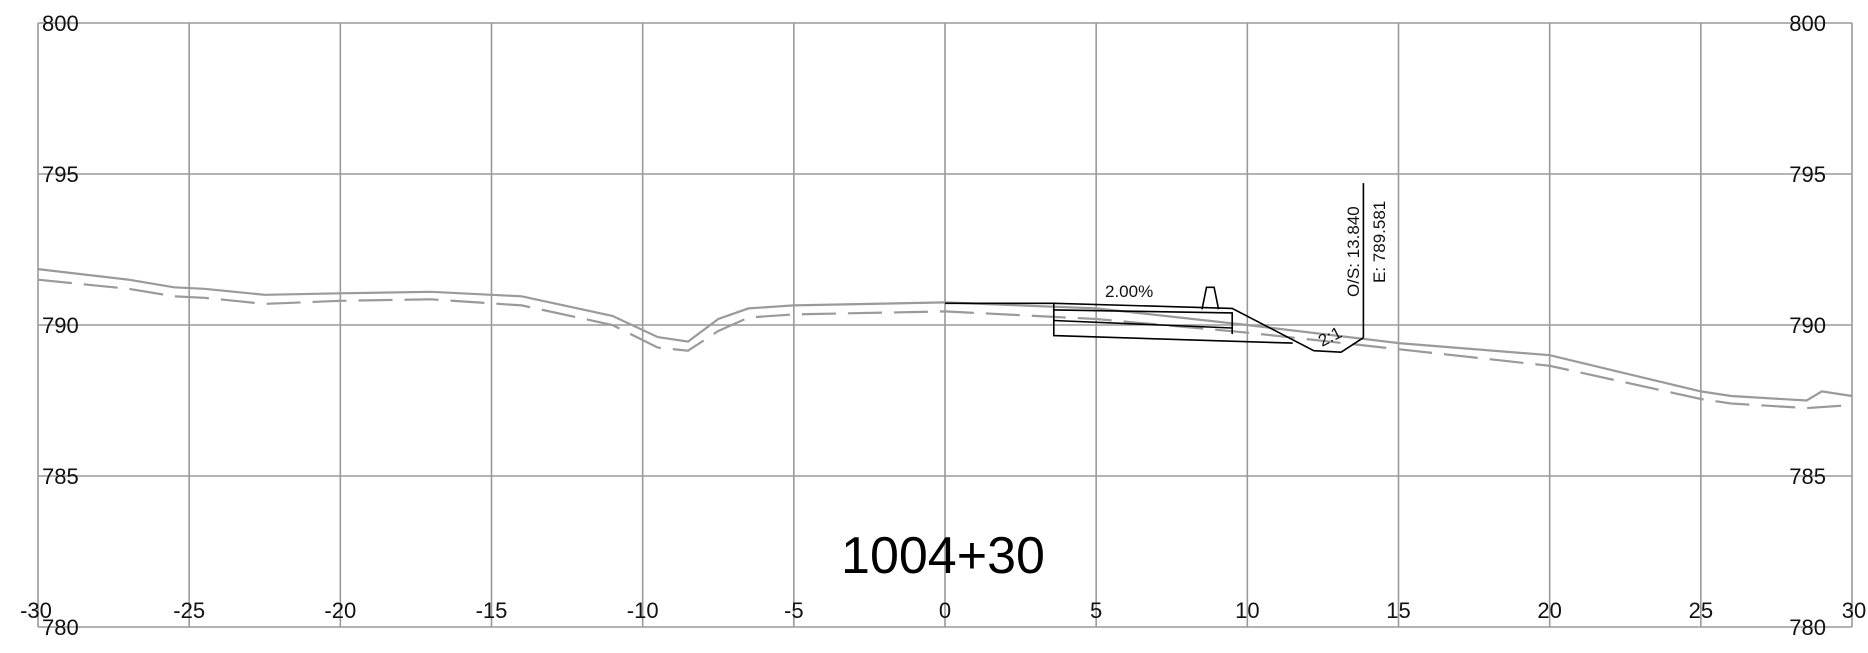 Image resolution: width=1868 pixels, height=653 pixels. Describe the element at coordinates (794, 610) in the screenshot. I see `x-tick-label: -5` at that location.